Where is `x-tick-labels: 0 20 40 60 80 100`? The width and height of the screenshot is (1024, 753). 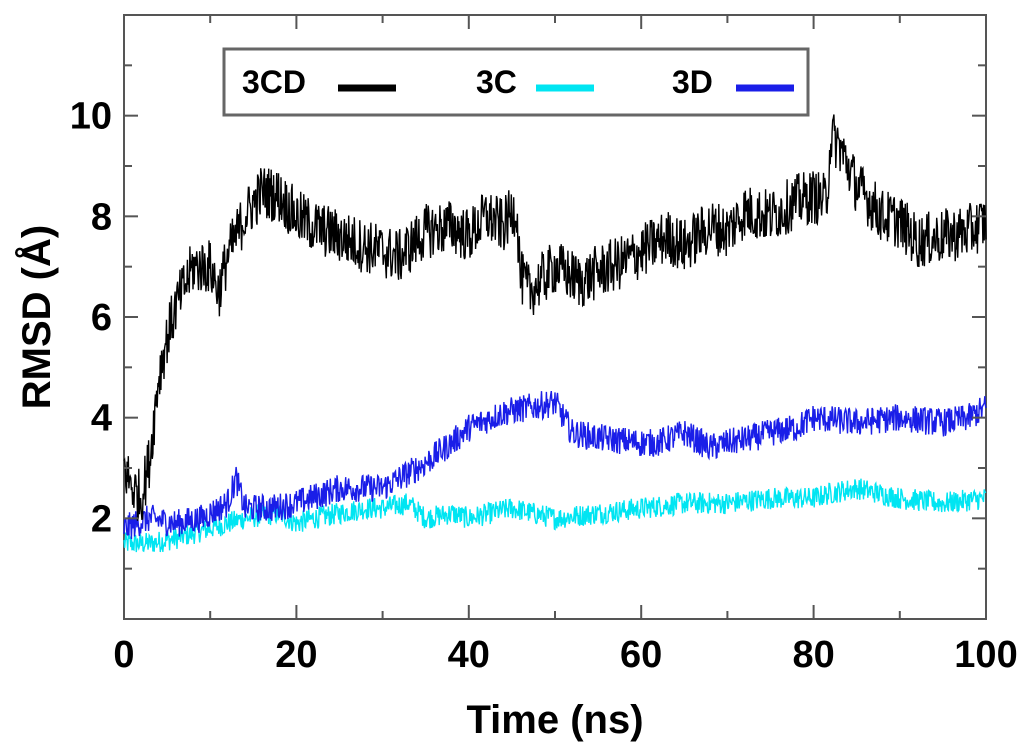
x-tick-labels: 0 20 40 60 80 100 is located at coordinates (565, 655).